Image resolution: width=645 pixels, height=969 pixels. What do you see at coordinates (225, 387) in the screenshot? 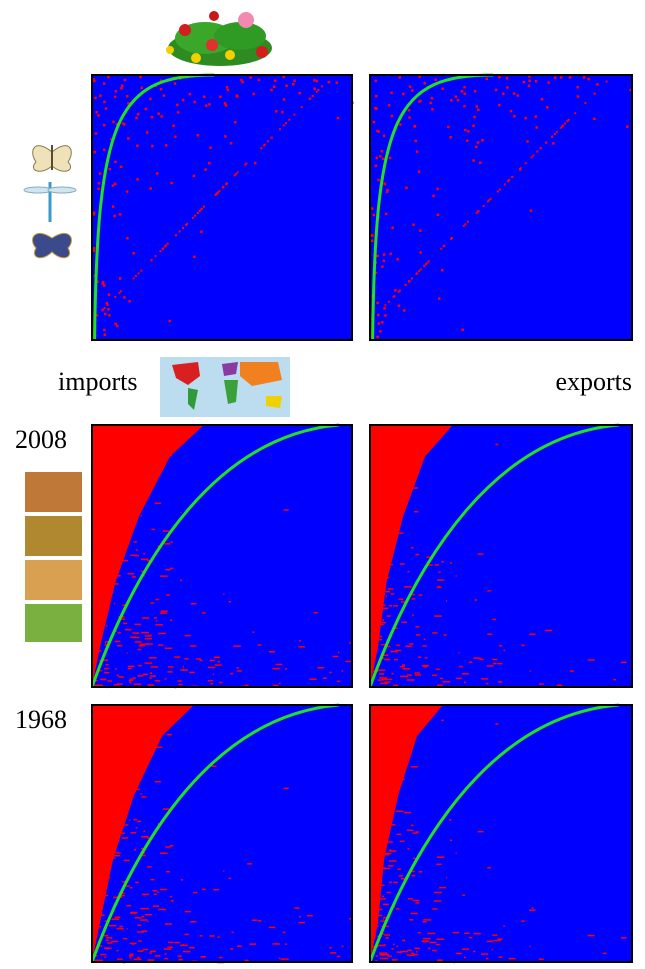
I see `world-map` at bounding box center [225, 387].